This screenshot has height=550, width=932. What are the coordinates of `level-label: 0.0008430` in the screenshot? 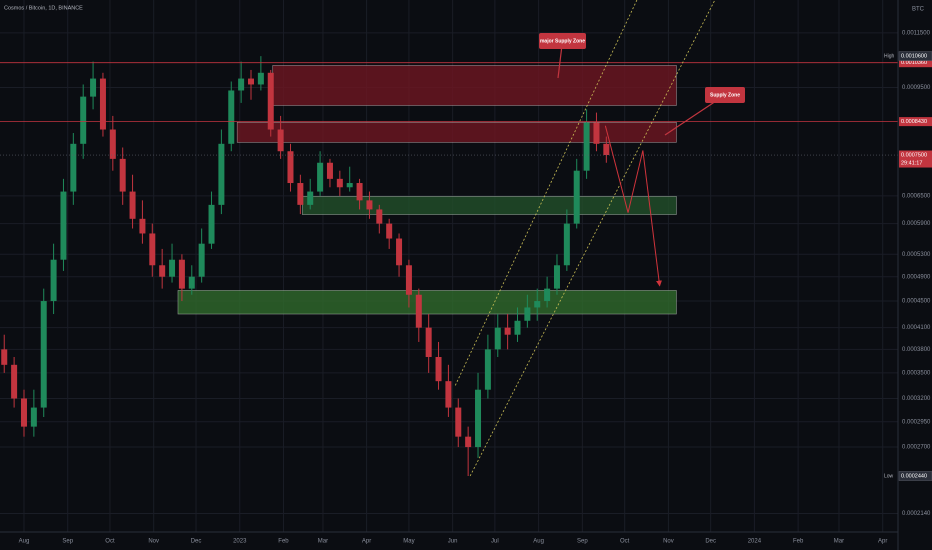 It's located at (914, 122).